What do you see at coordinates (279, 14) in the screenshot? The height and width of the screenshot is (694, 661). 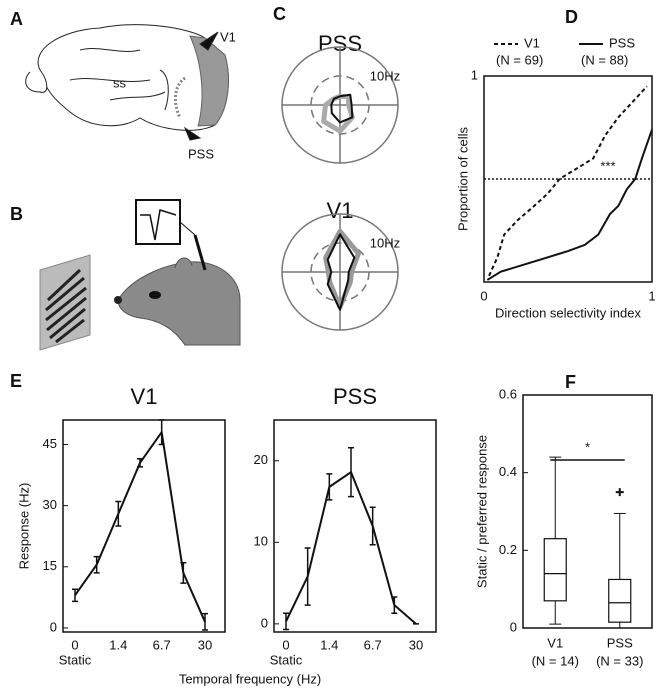 I see `panel-label: C` at bounding box center [279, 14].